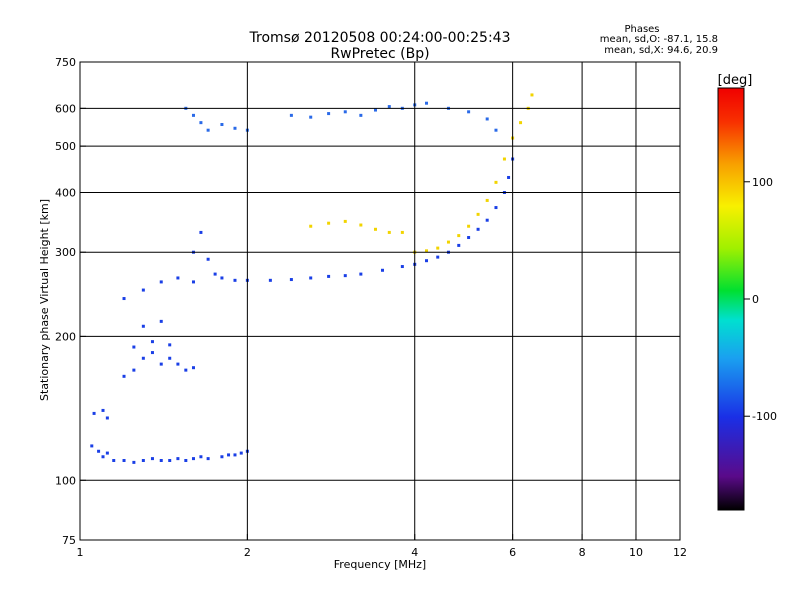  Describe the element at coordinates (44, 300) in the screenshot. I see `y-axis-label: Stationary phase Virtual Height [km]` at that location.